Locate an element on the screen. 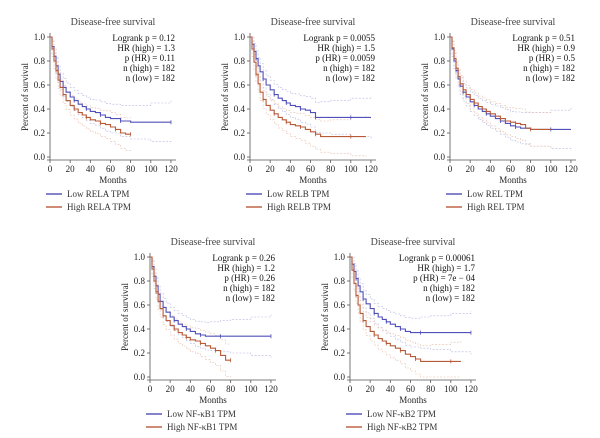  stat-line: Logrank p = 0.00061 is located at coordinates (437, 258).